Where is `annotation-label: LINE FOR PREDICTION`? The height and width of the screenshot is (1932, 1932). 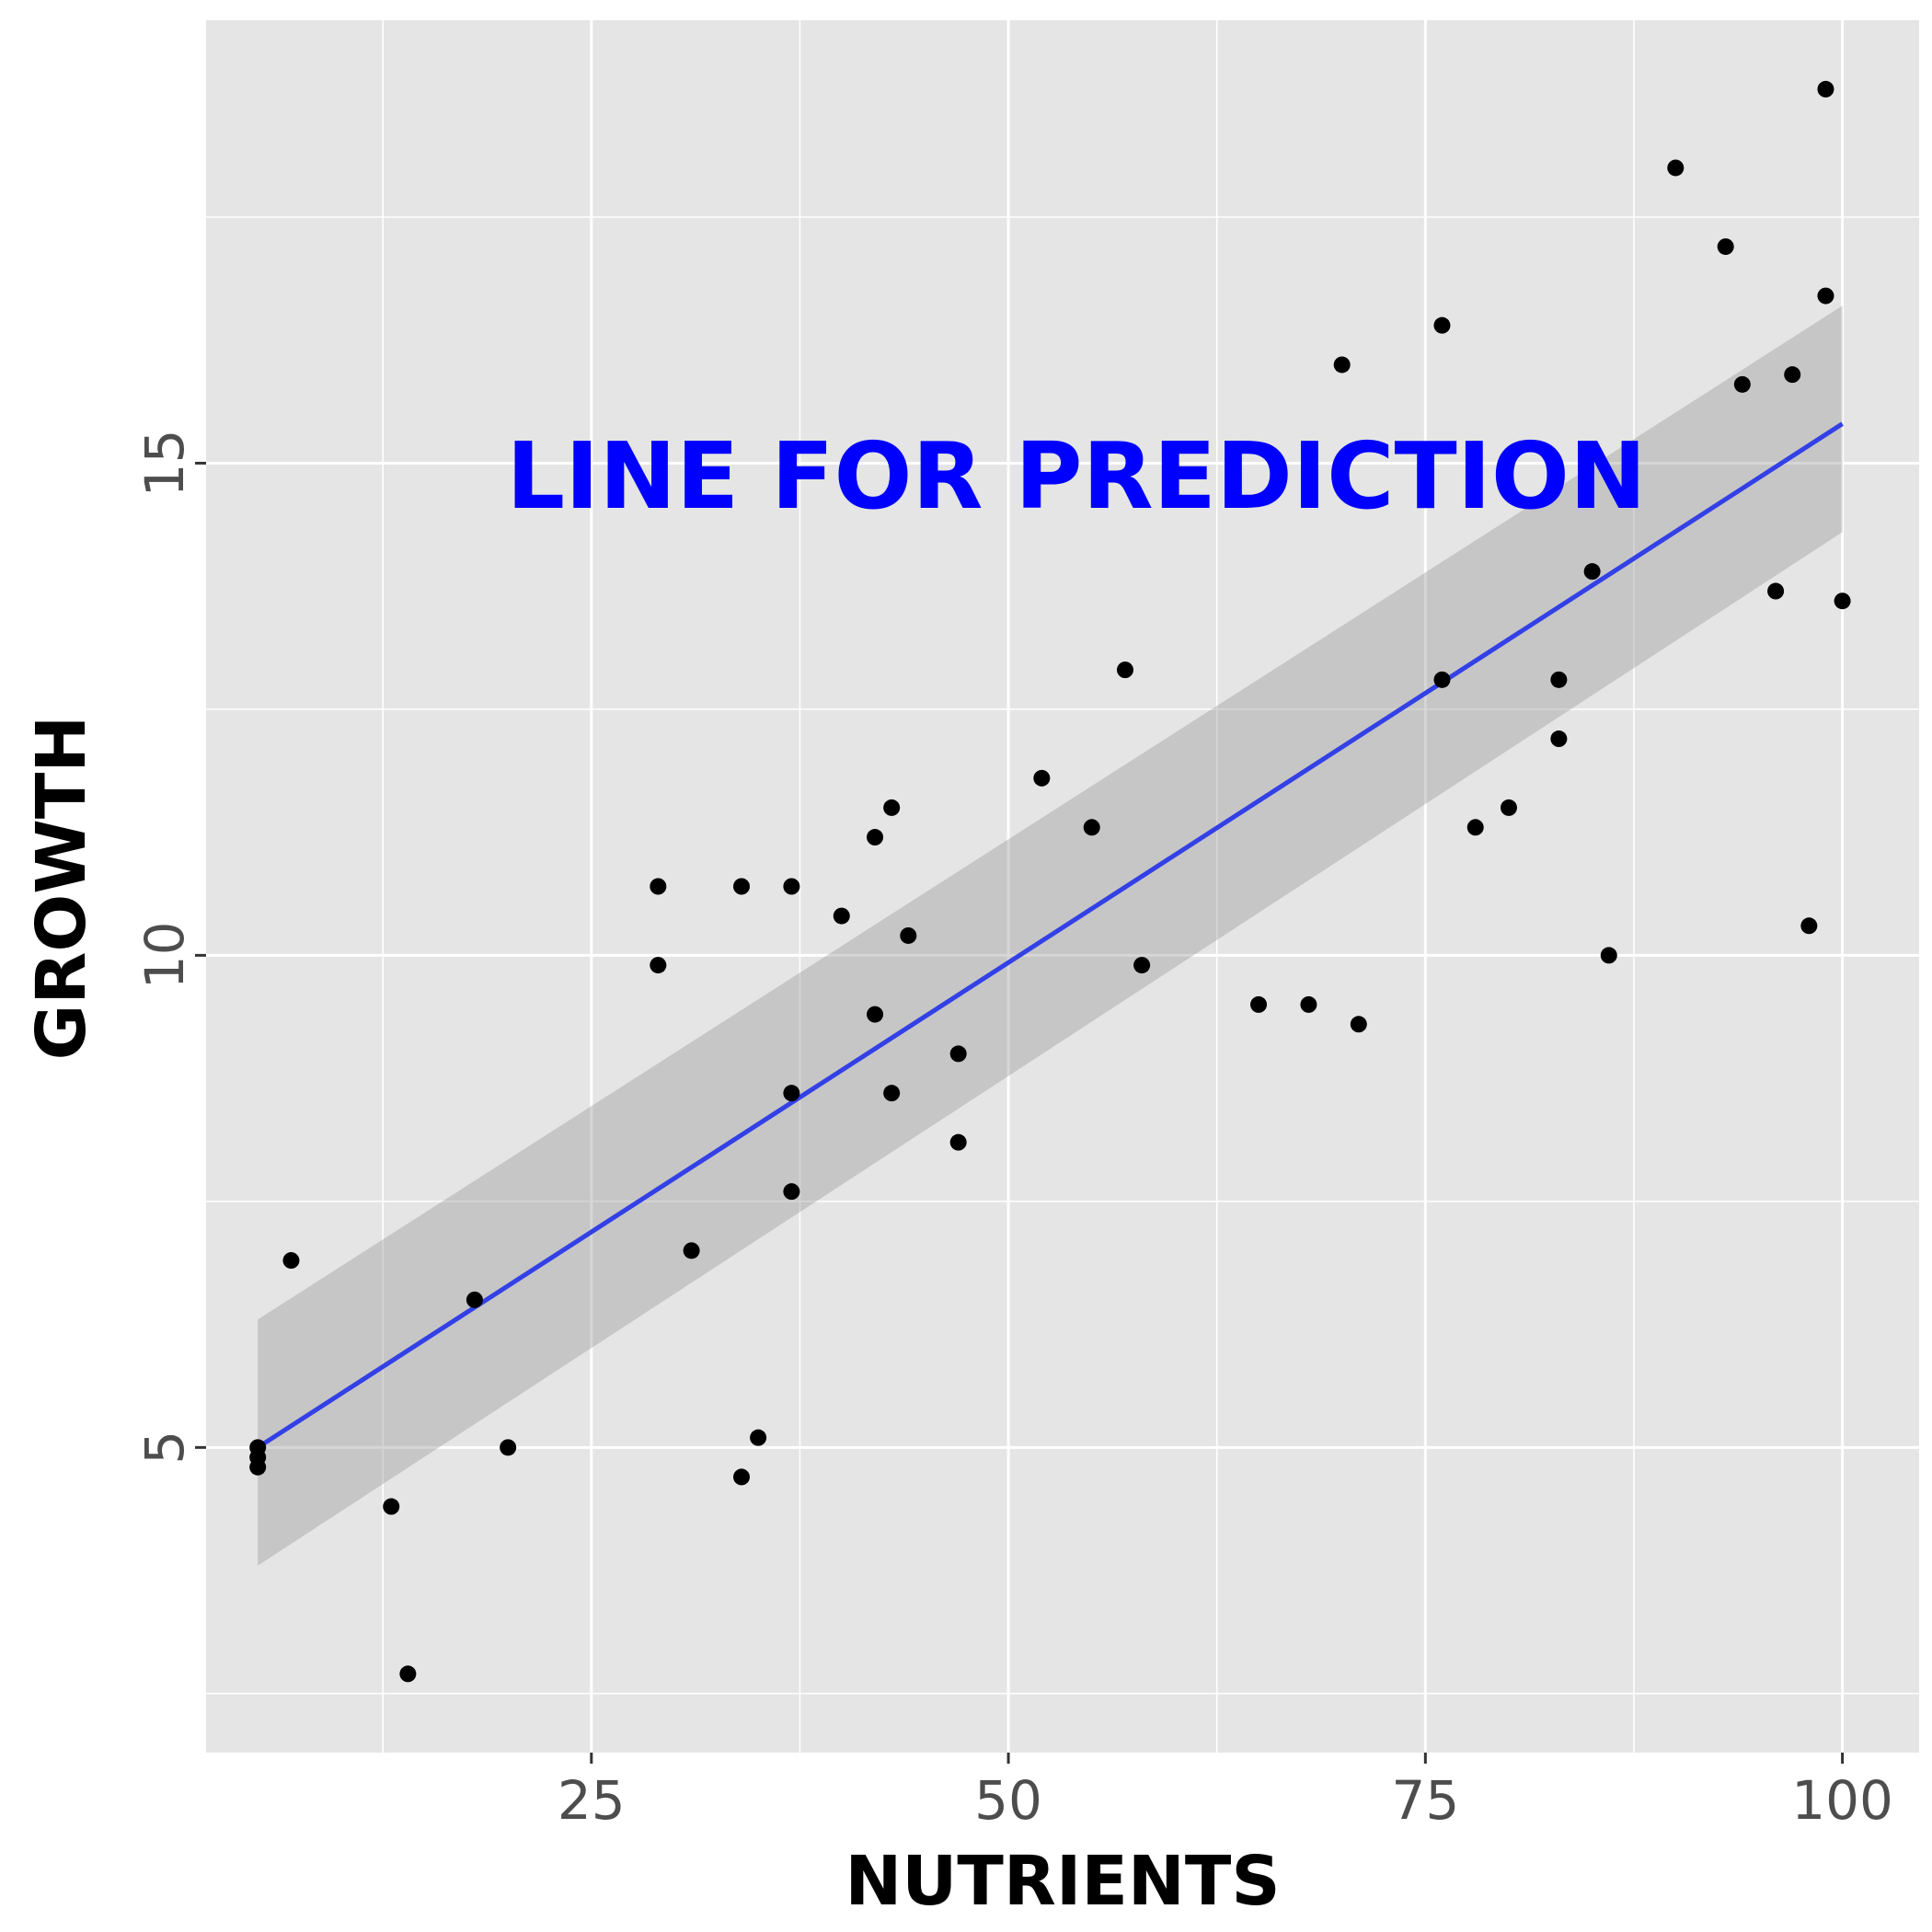 annotation-label: LINE FOR PREDICTION is located at coordinates (1076, 476).